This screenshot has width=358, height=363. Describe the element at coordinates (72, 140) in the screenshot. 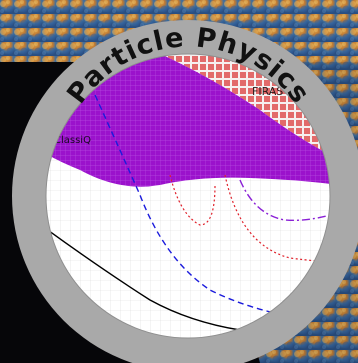

I see `purple-region-label: ClassiQ` at that location.